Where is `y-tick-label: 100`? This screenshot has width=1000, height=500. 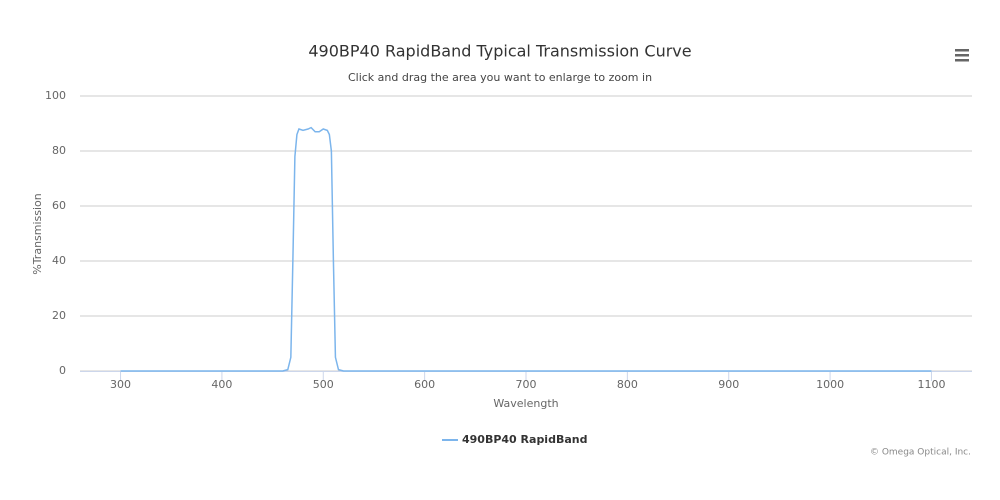 y-tick-label: 100 is located at coordinates (55, 95).